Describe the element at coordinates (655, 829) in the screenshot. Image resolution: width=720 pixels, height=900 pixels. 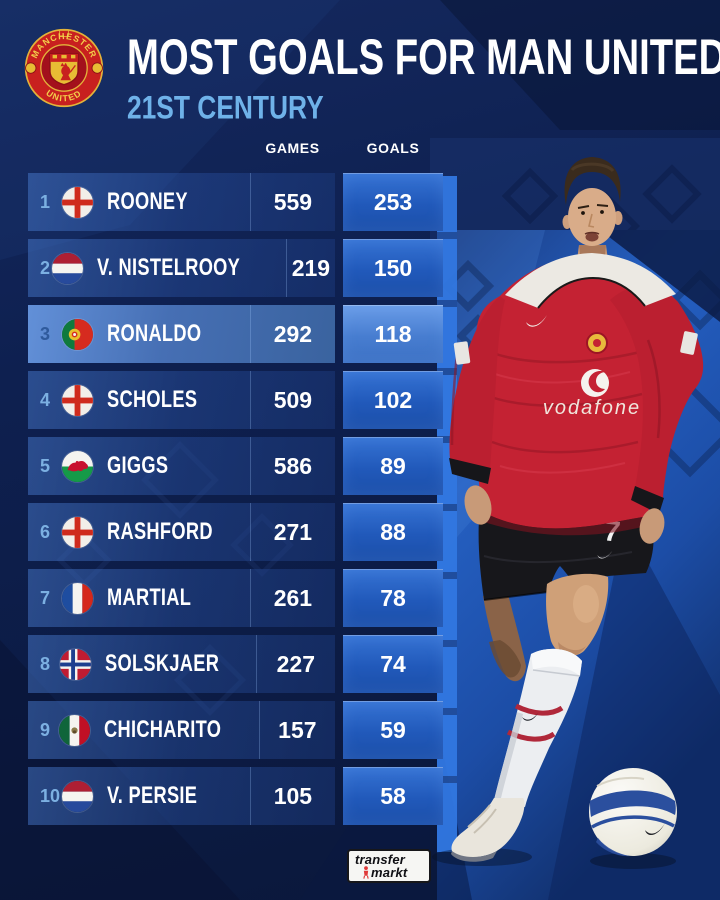
I see `ball-nike-swoosh-icon` at that location.